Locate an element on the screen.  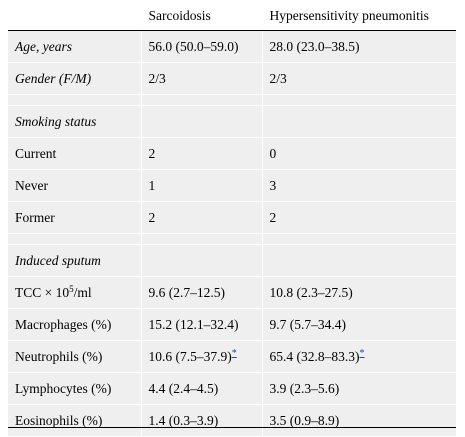
row-label-age: Age, years is located at coordinates (74, 46).